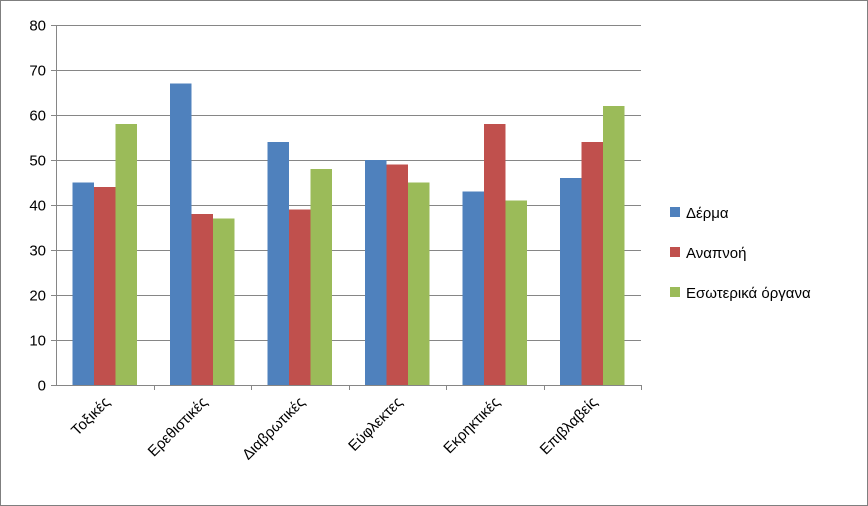 The image size is (868, 506). What do you see at coordinates (569, 426) in the screenshot?
I see `x-tick-label: Επιβλαβείς` at bounding box center [569, 426].